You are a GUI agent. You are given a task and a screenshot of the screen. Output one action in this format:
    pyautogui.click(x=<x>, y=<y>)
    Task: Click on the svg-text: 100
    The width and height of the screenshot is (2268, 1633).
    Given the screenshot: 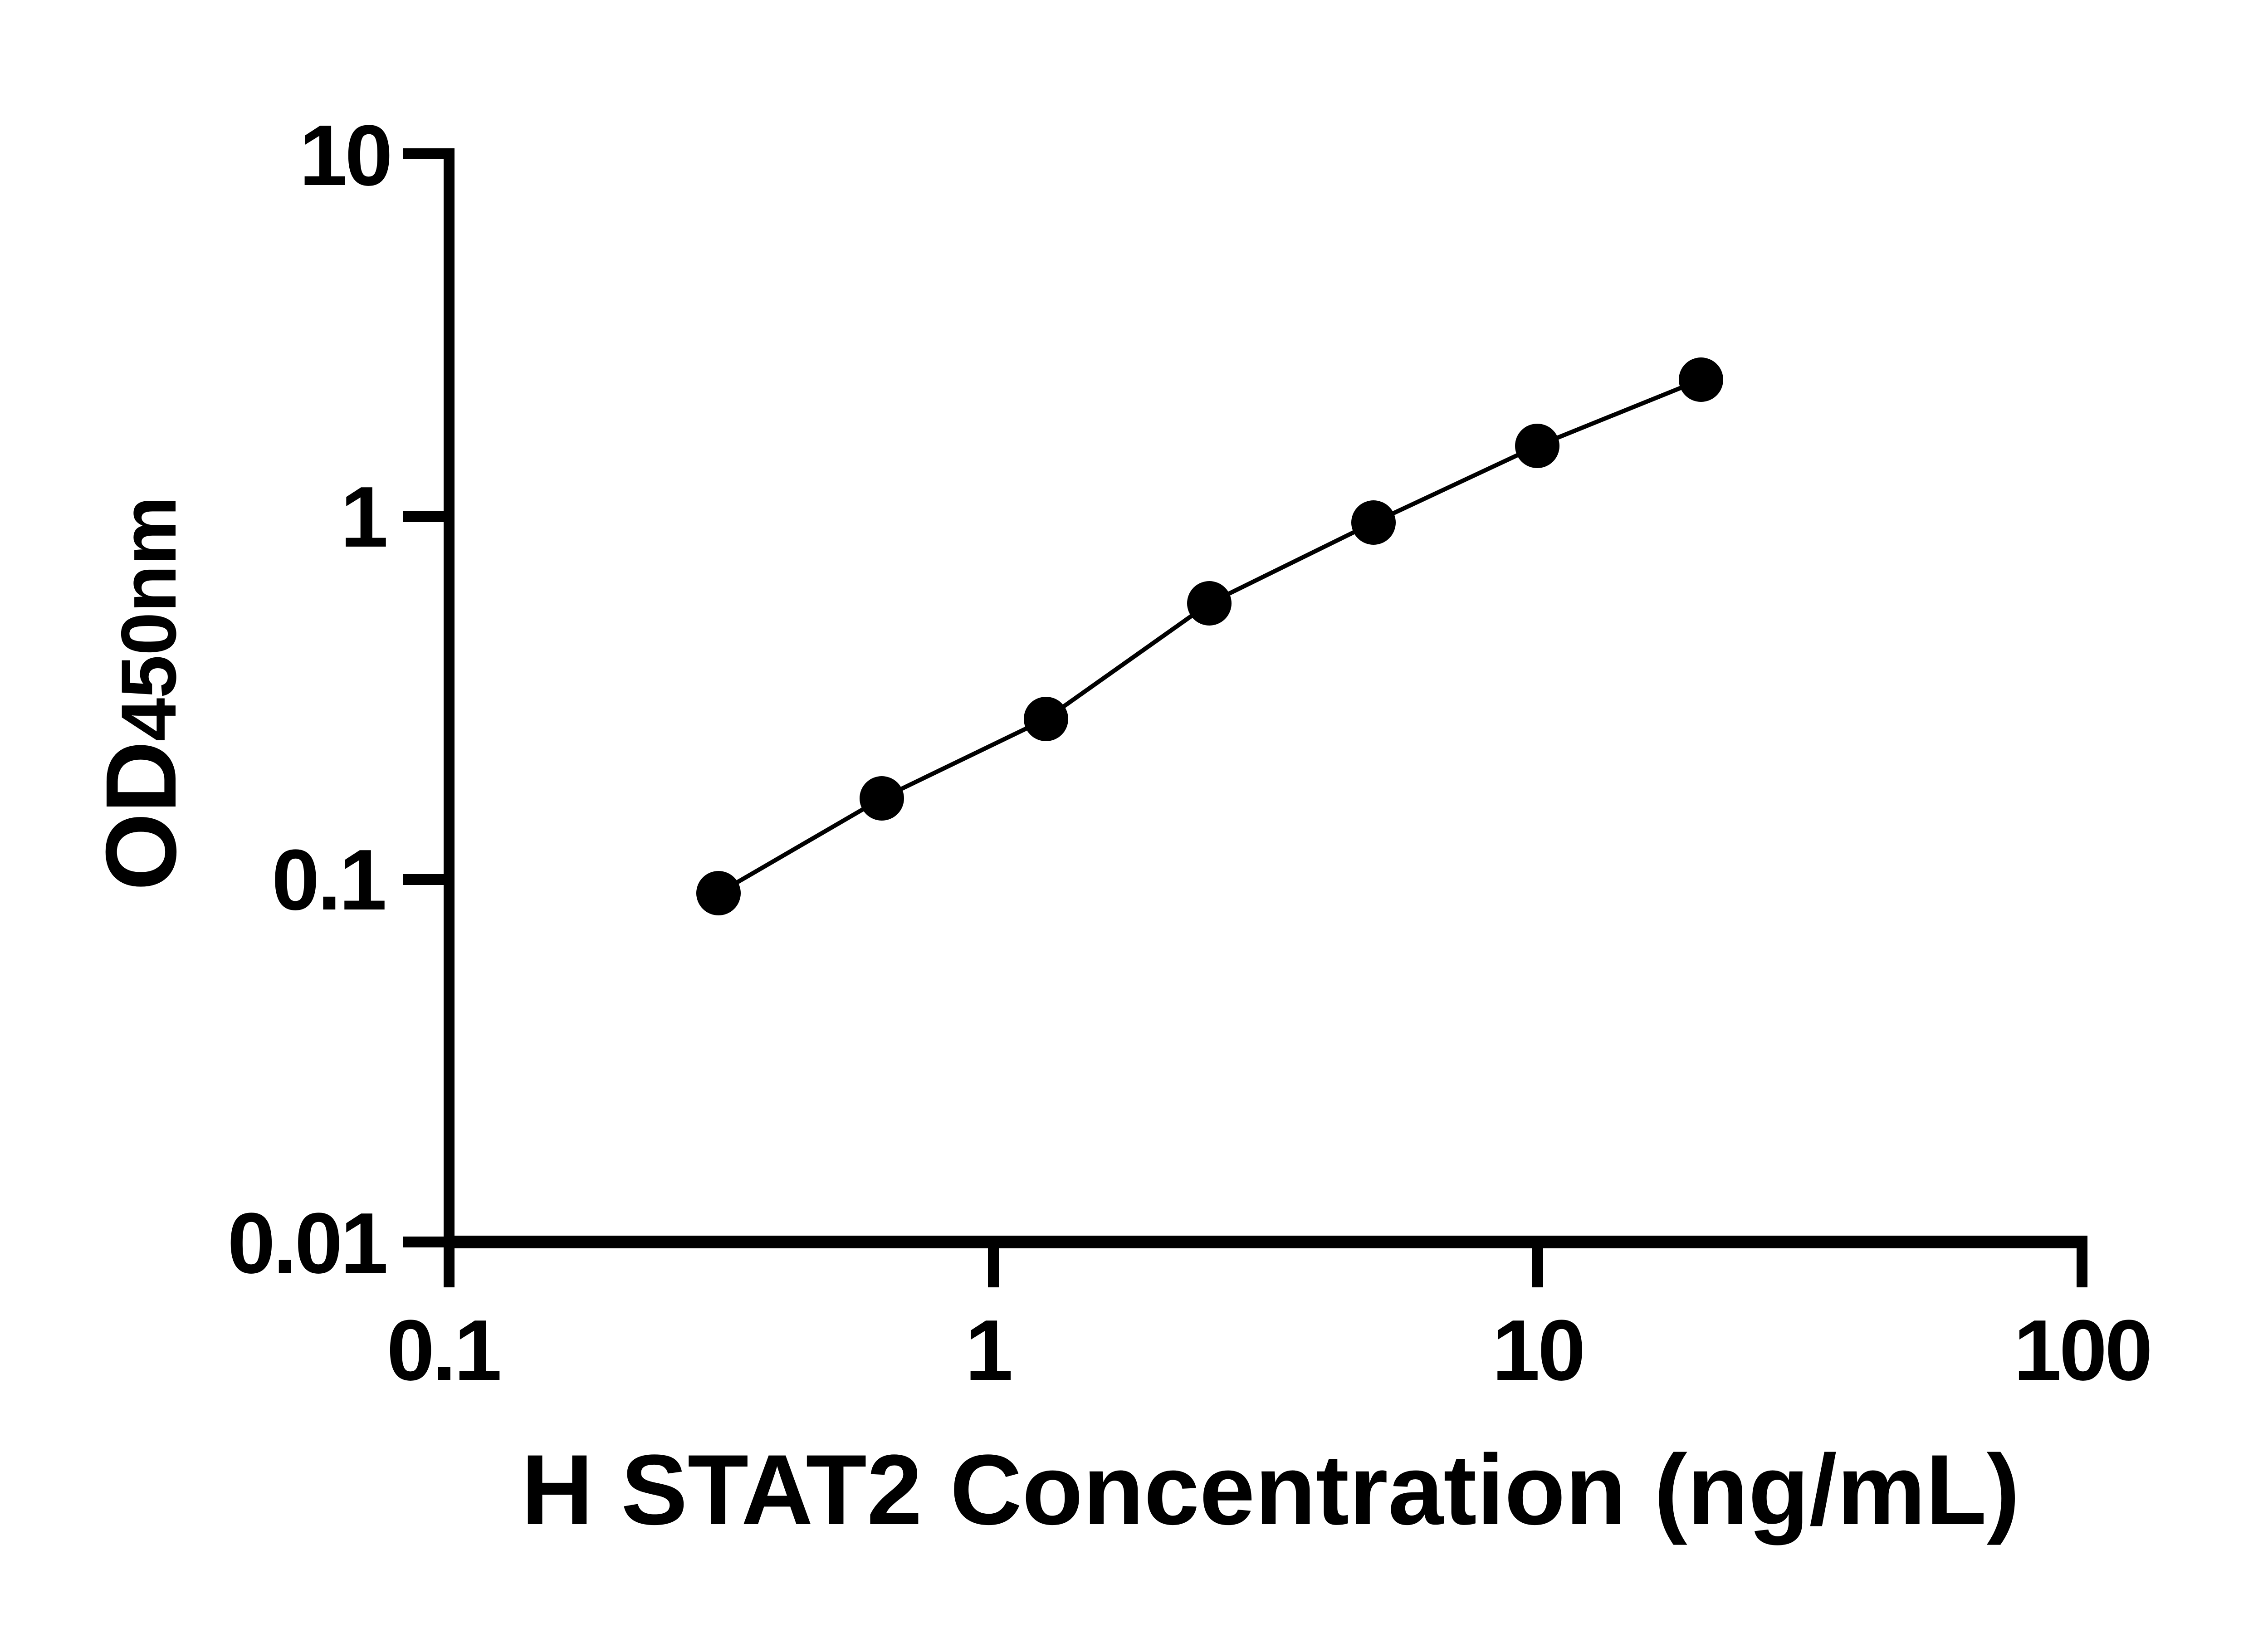 What is the action you would take?
    pyautogui.click(x=2083, y=1350)
    